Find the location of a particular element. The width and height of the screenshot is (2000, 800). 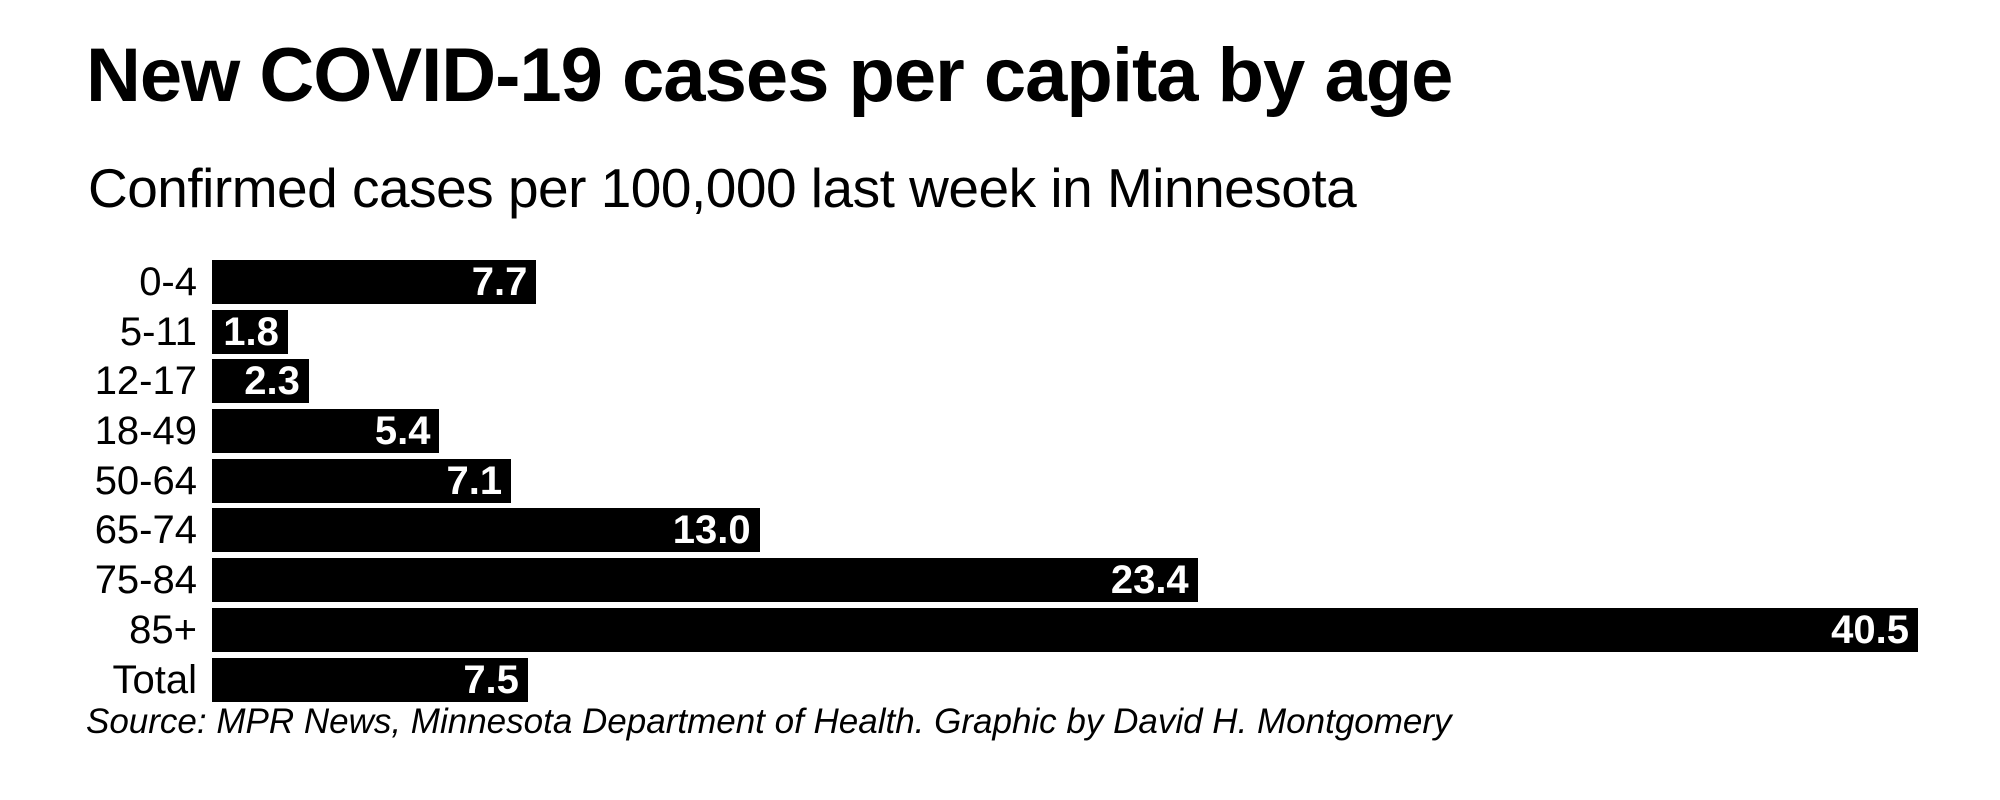

chart-title: New COVID-19 cases per capita by age is located at coordinates (769, 75).